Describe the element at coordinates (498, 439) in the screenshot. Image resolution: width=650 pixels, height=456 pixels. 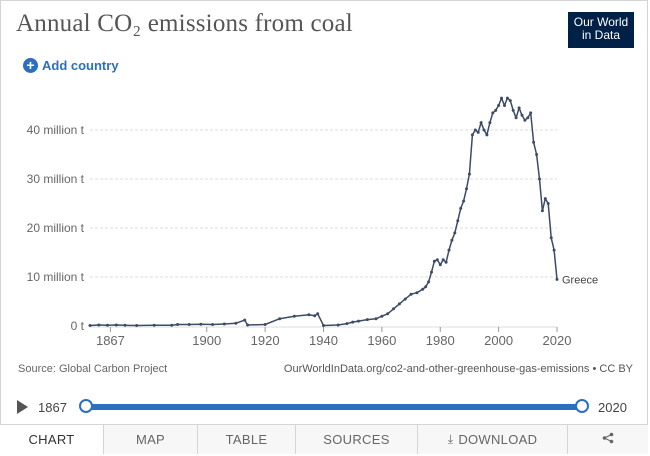
I see `tab-download-label: DOWNLOAD` at that location.